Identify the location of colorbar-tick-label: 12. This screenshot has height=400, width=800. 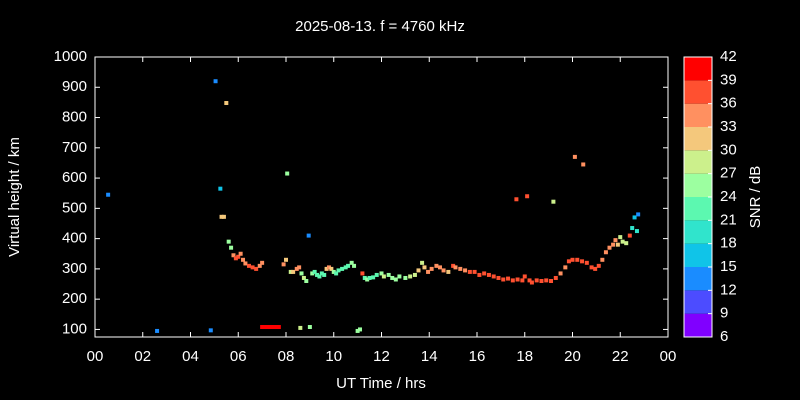
(728, 289).